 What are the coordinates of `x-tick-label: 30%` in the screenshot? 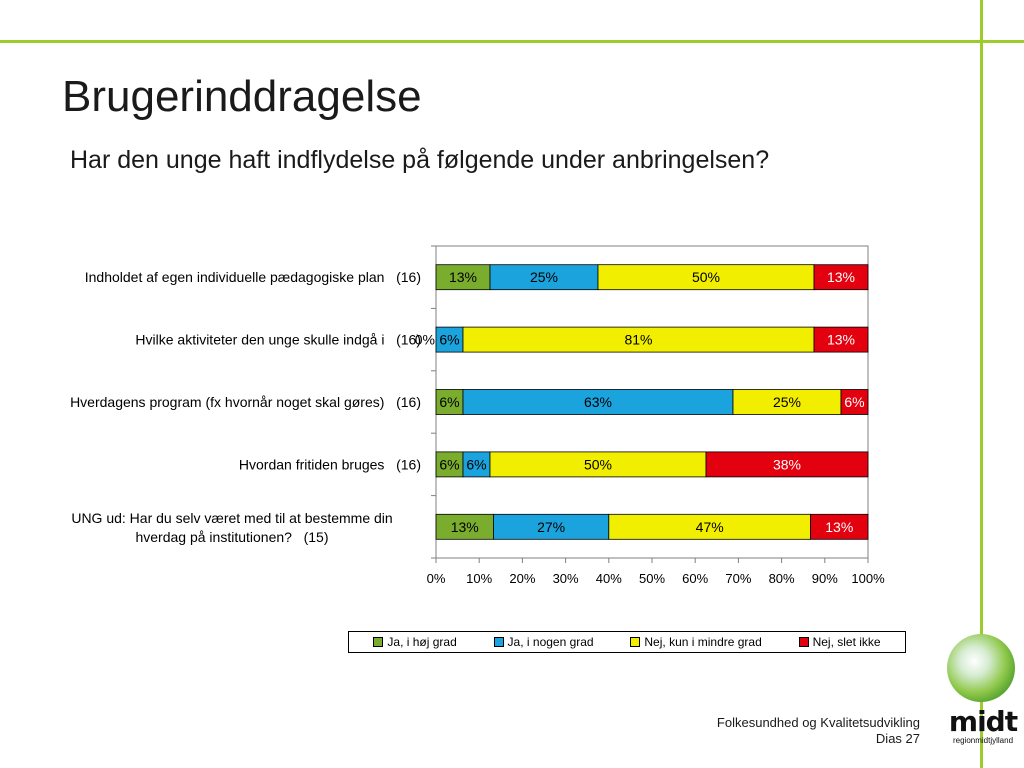 It's located at (566, 578).